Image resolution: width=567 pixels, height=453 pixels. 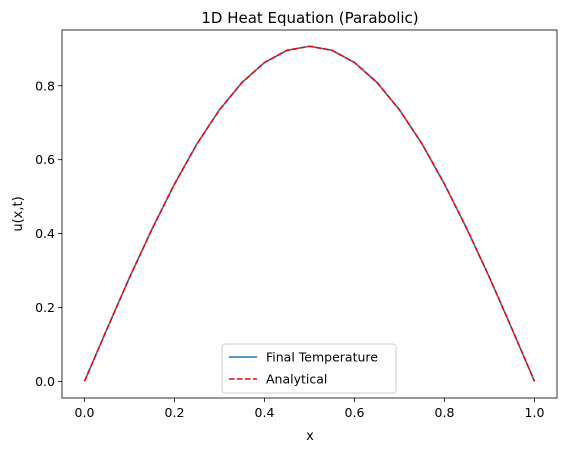 I want to click on x-tick-label: 1.0, so click(x=535, y=412).